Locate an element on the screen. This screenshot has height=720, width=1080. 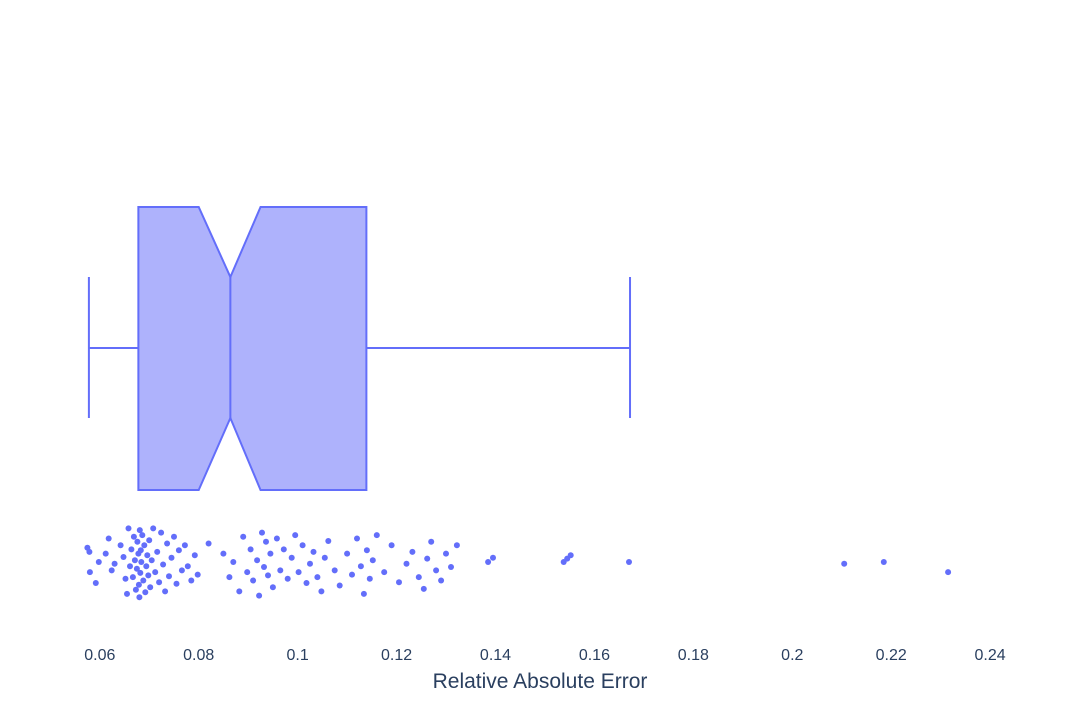
x-tick-label: 0.06 is located at coordinates (99, 655).